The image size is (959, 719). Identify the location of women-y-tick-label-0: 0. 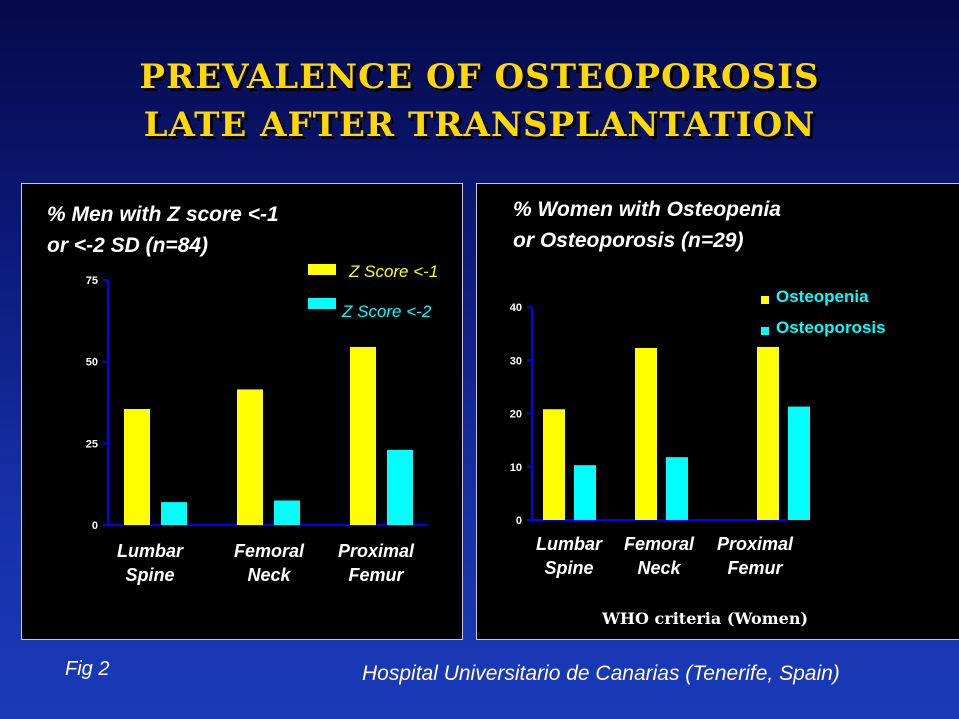
(519, 521).